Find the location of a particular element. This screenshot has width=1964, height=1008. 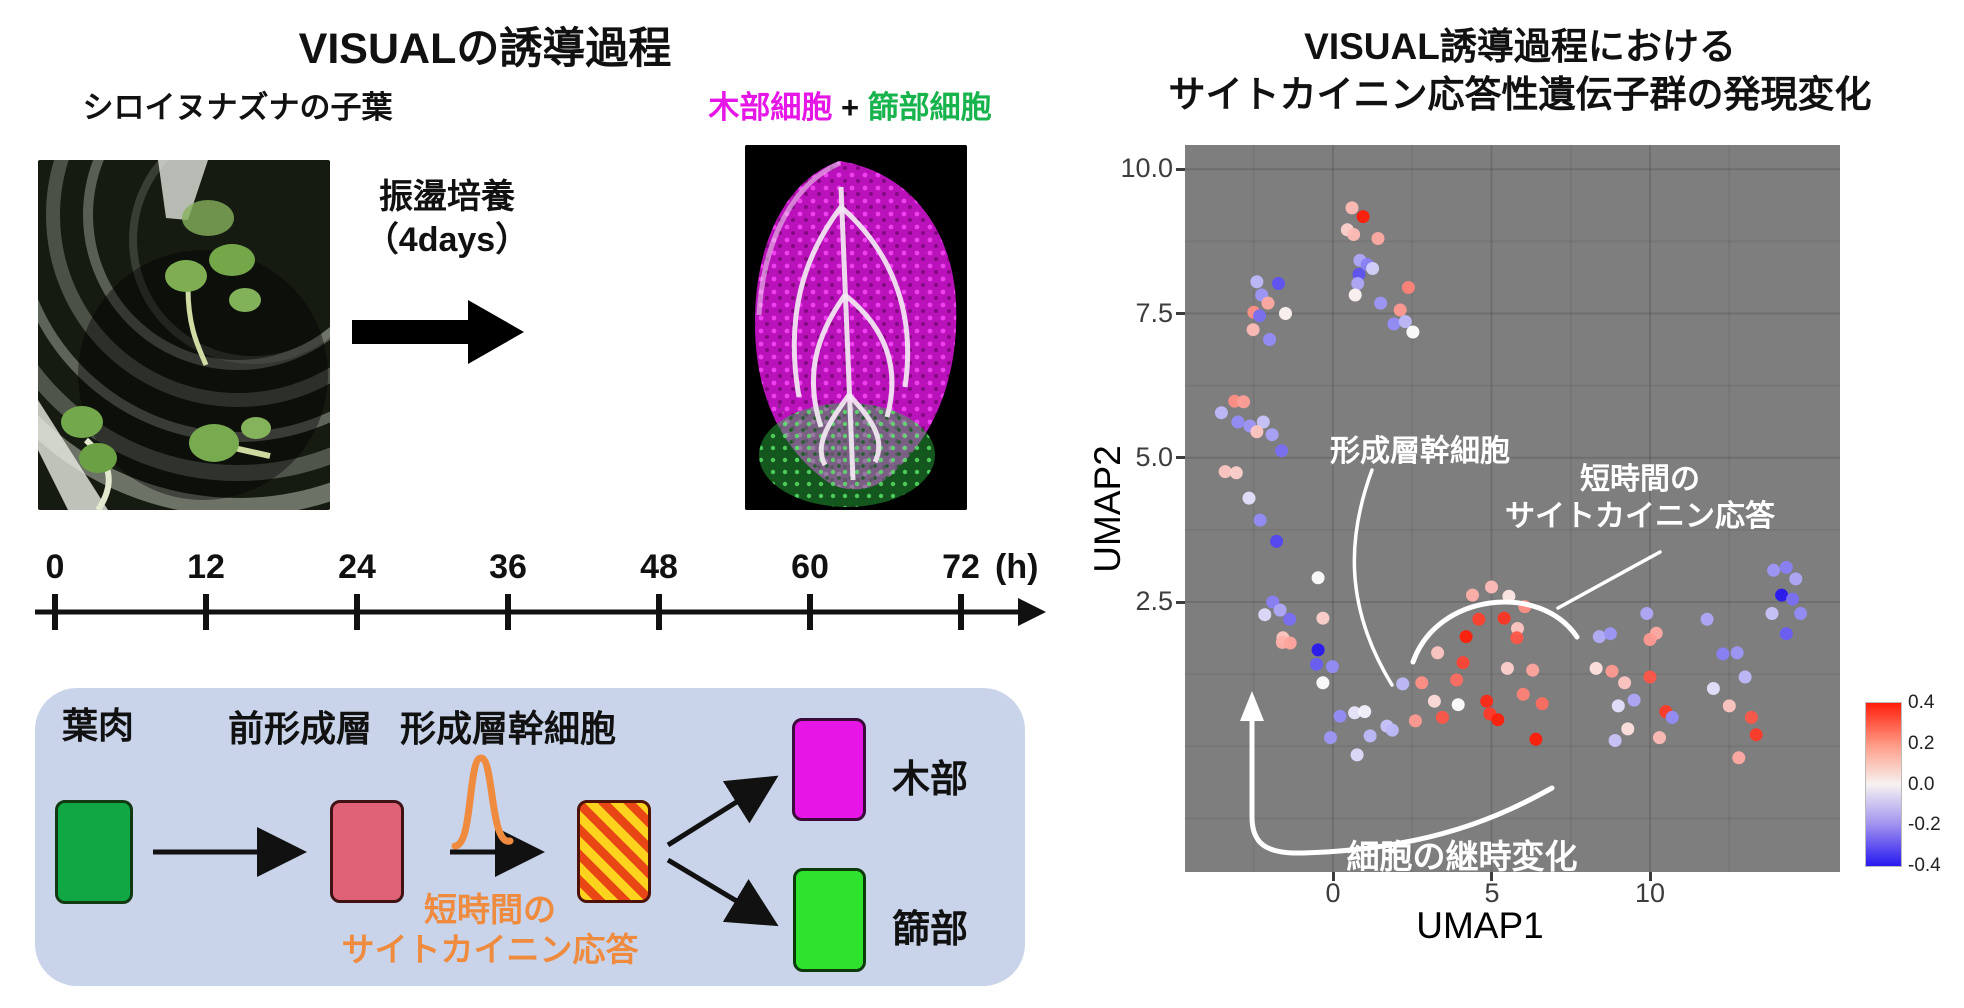

cytokinin-note-line1: 短時間の is located at coordinates (490, 909).